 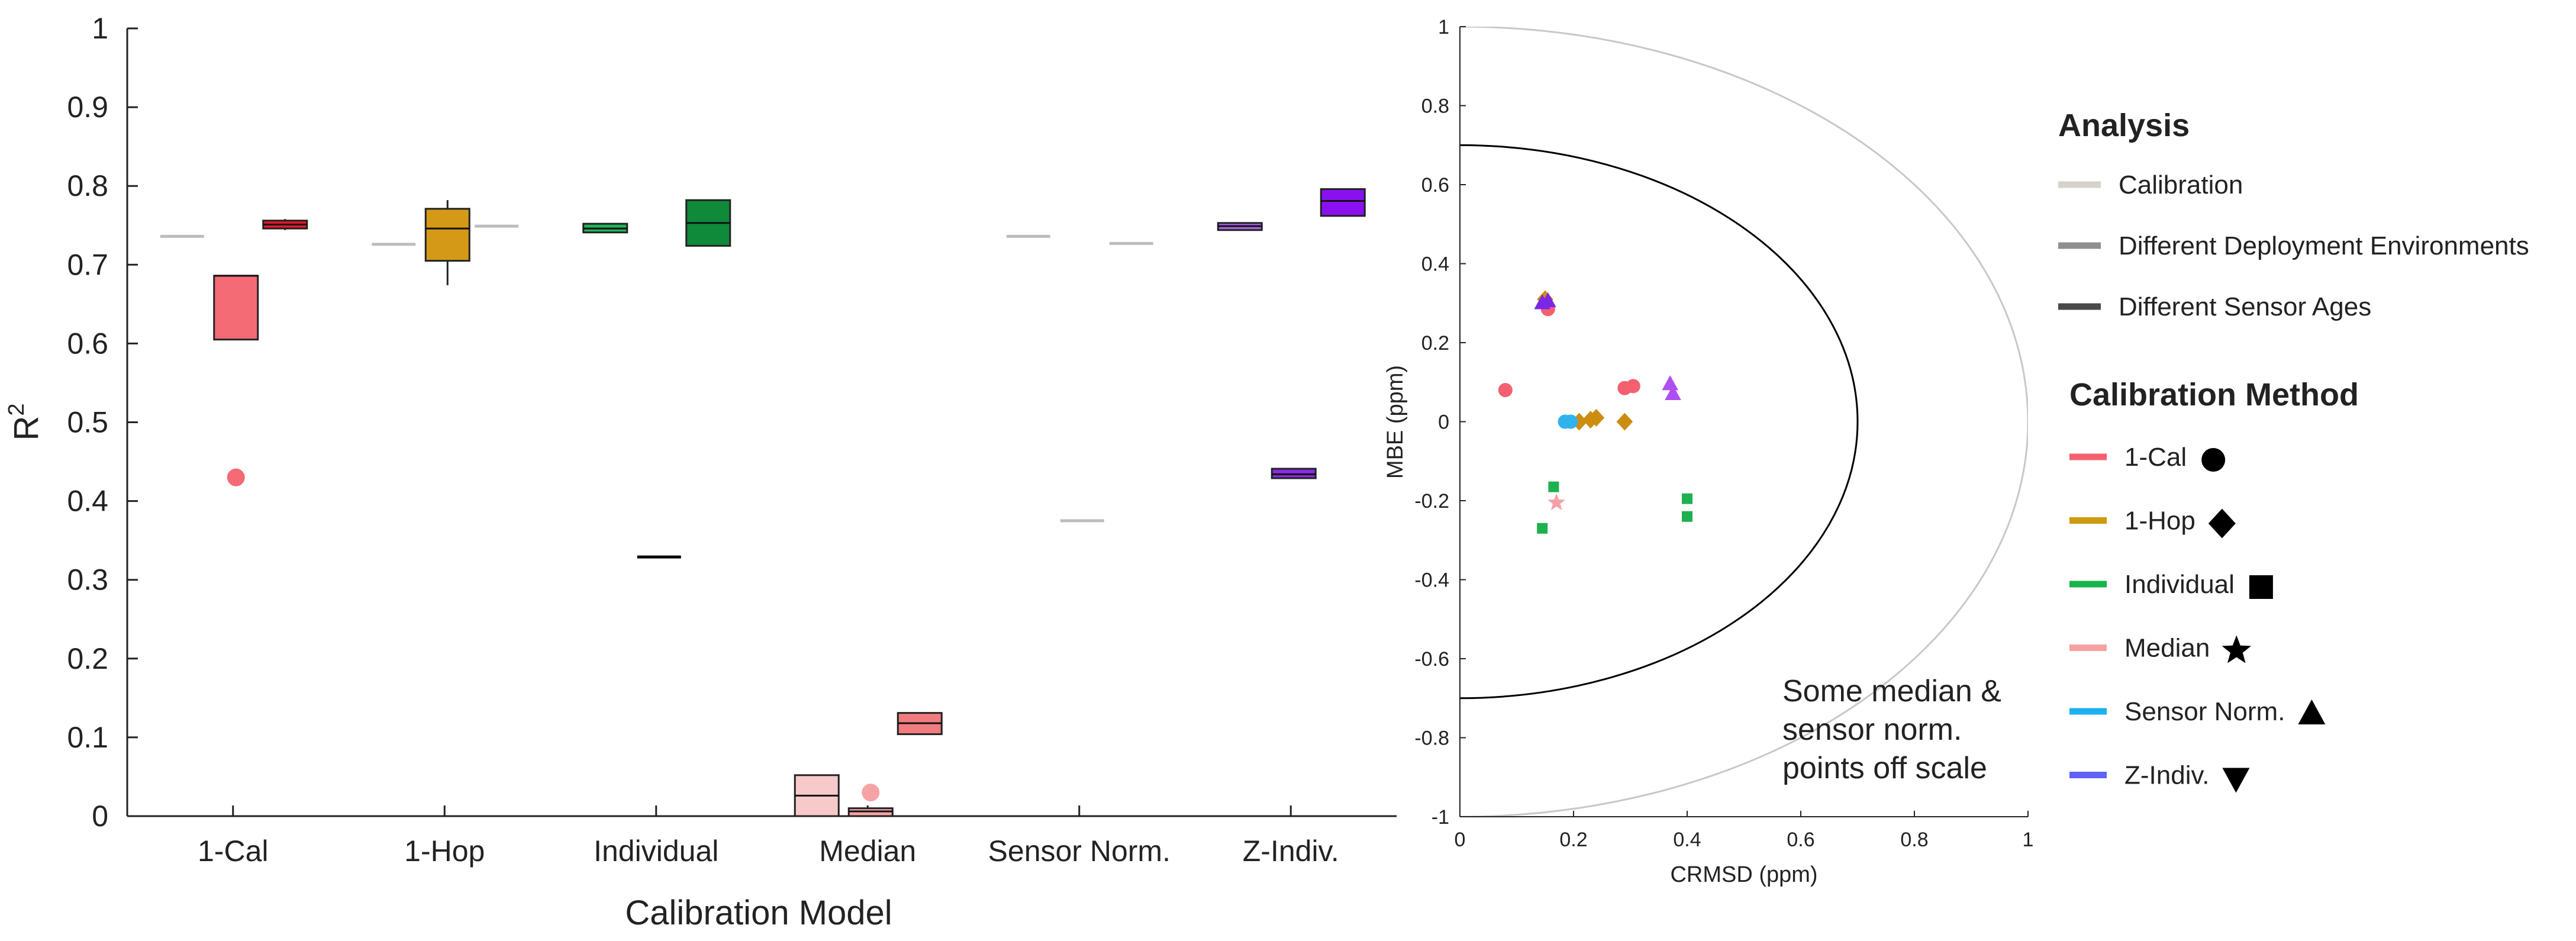 I want to click on target-y-tick-label: -0.8, so click(x=1431, y=738).